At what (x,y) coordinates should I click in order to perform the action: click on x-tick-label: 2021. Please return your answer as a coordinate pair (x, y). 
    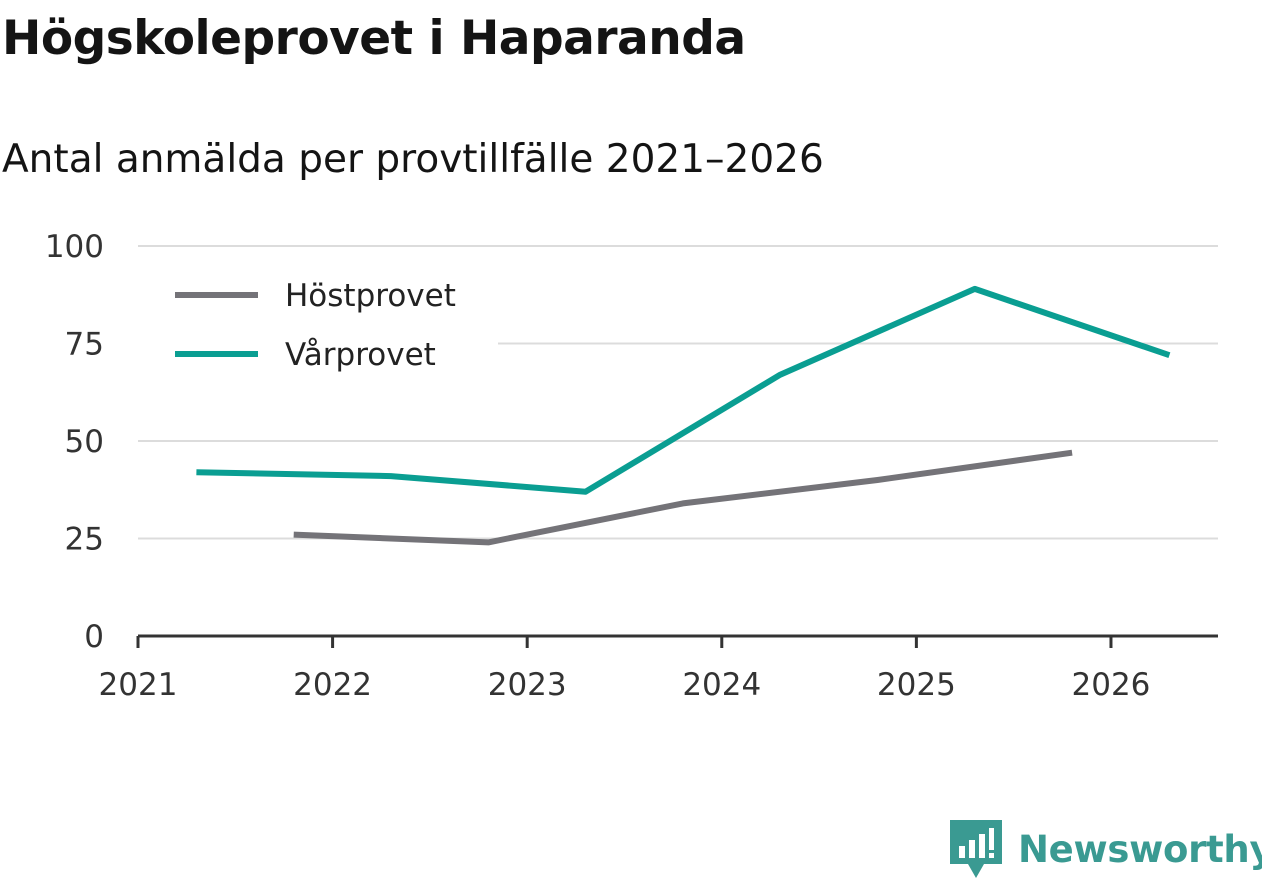
    Looking at the image, I should click on (138, 685).